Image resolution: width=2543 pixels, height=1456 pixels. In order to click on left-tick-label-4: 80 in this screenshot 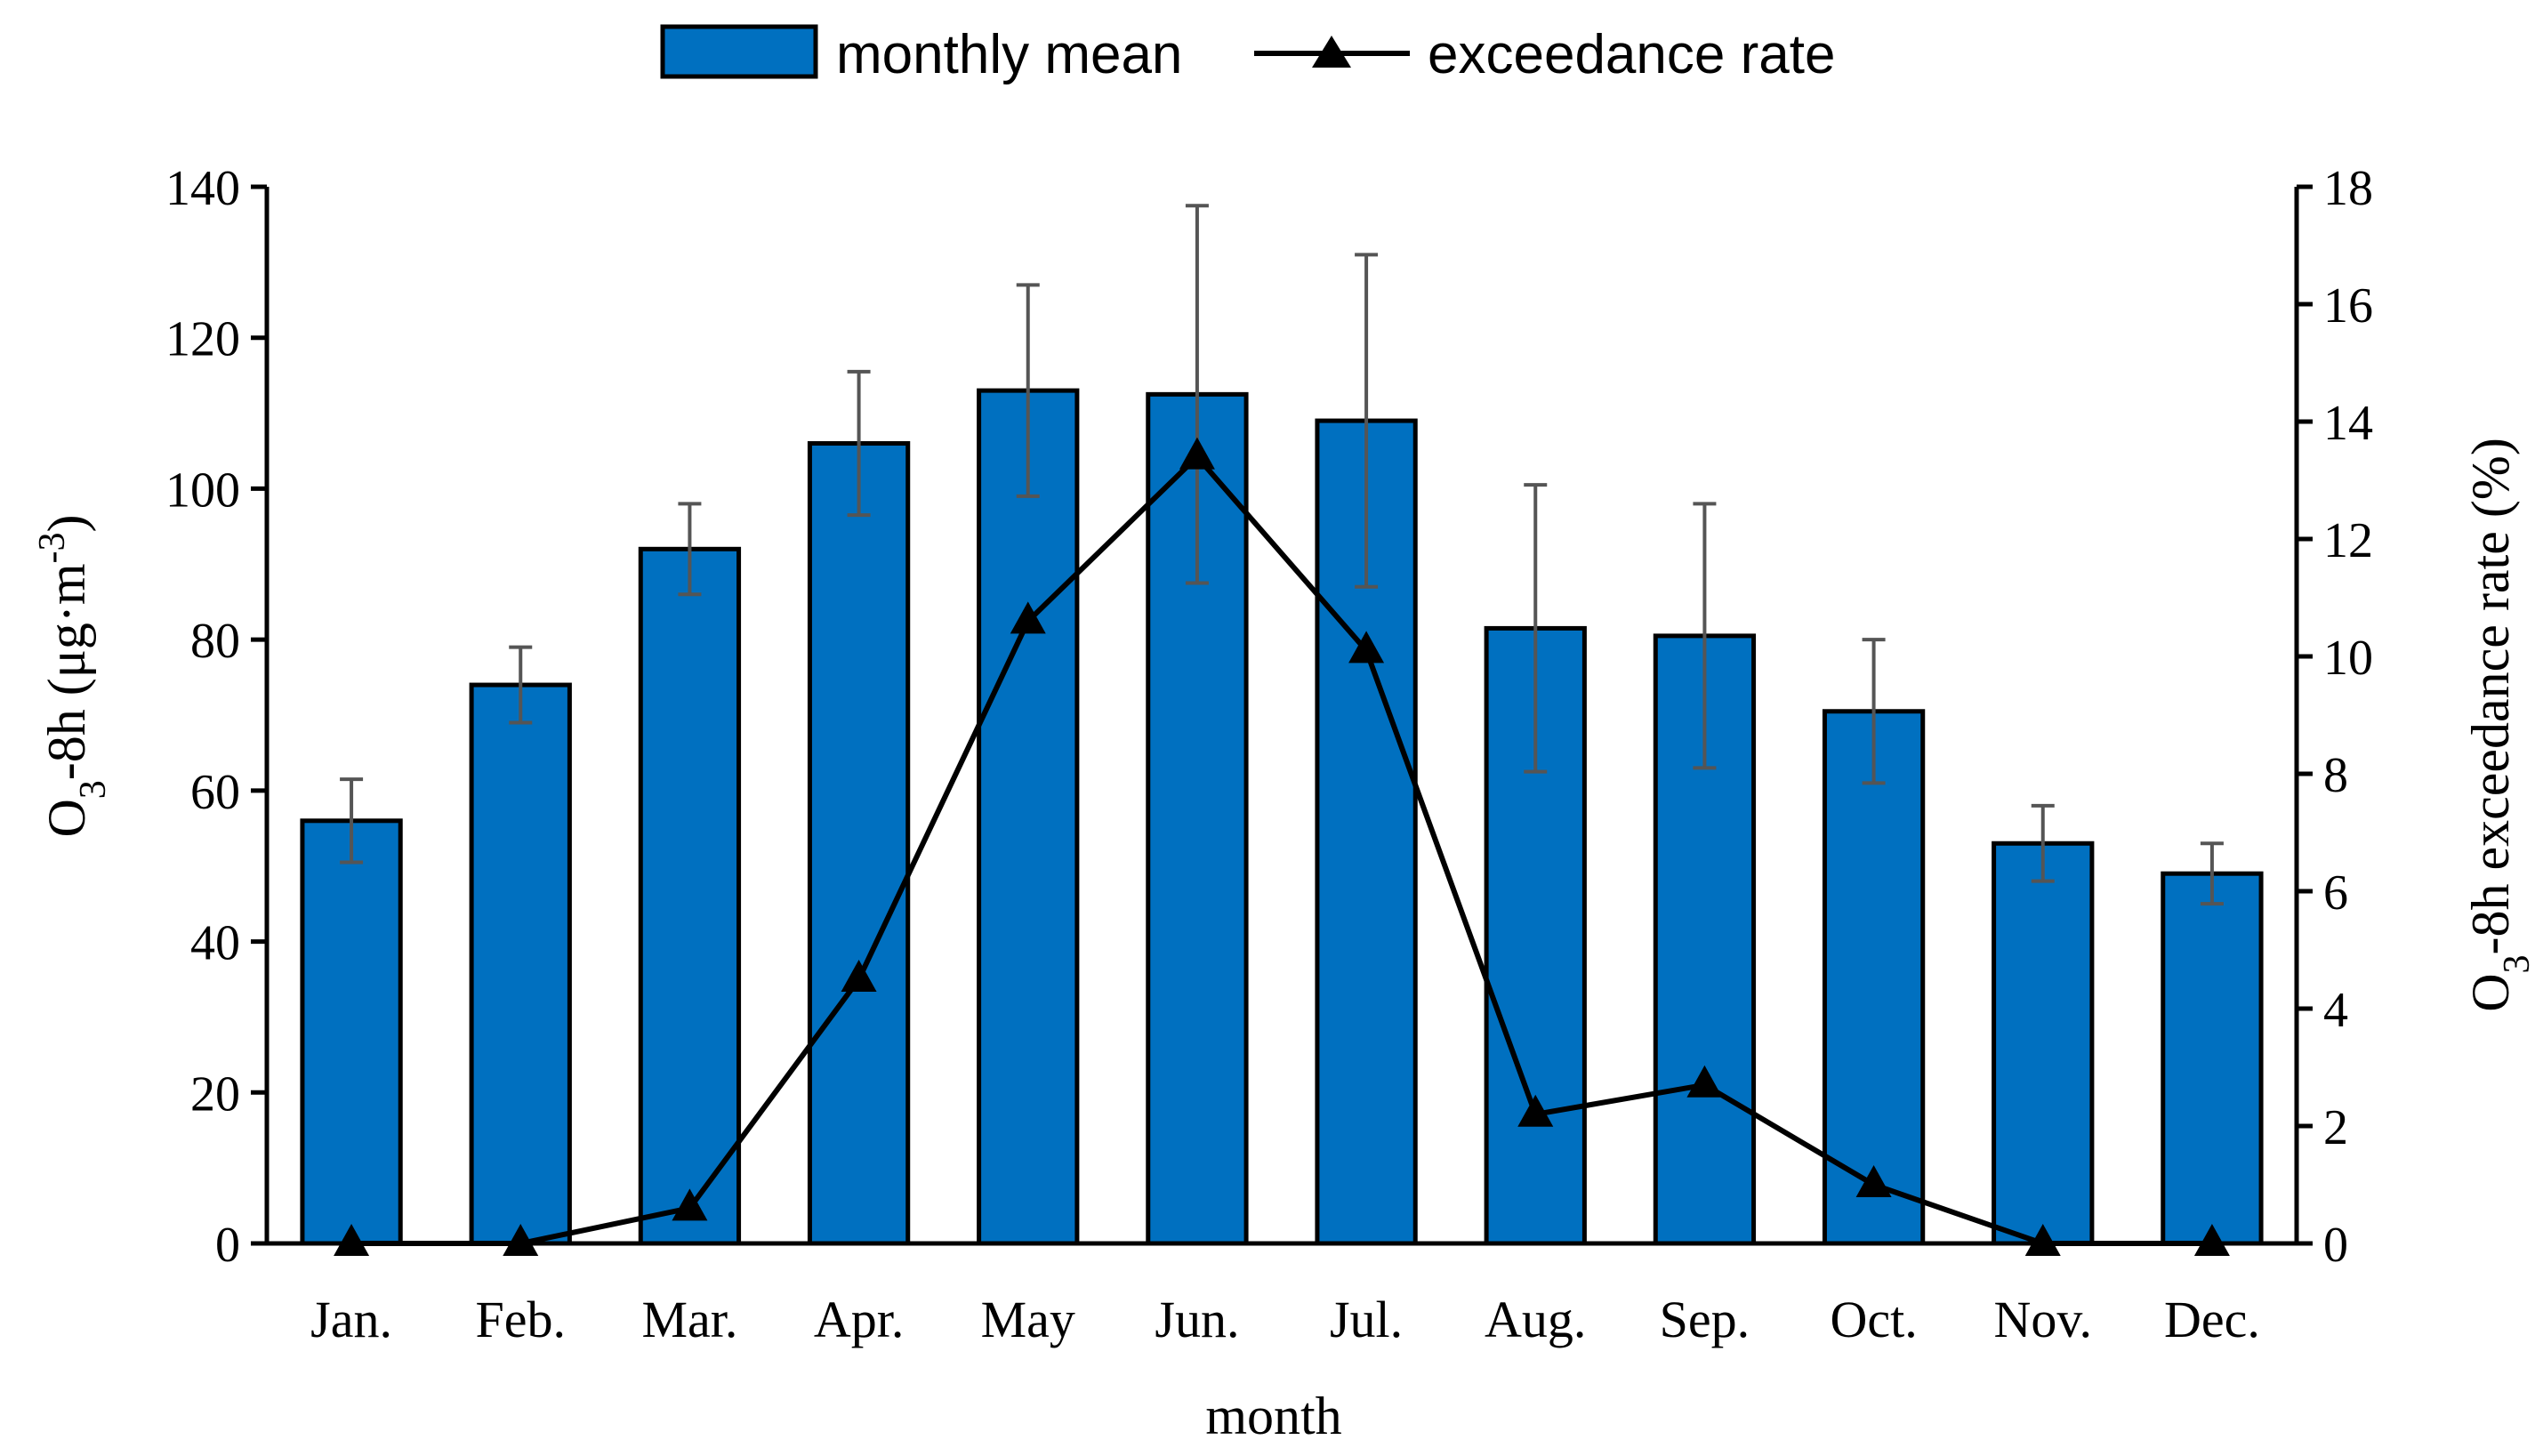, I will do `click(215, 641)`.